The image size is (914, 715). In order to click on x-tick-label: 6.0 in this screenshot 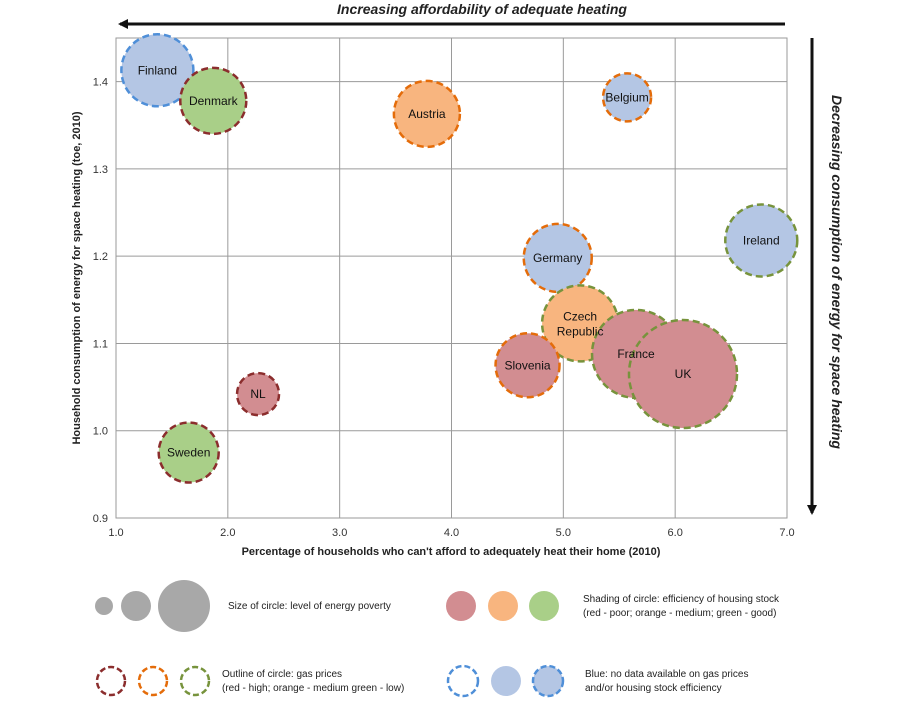, I will do `click(675, 533)`.